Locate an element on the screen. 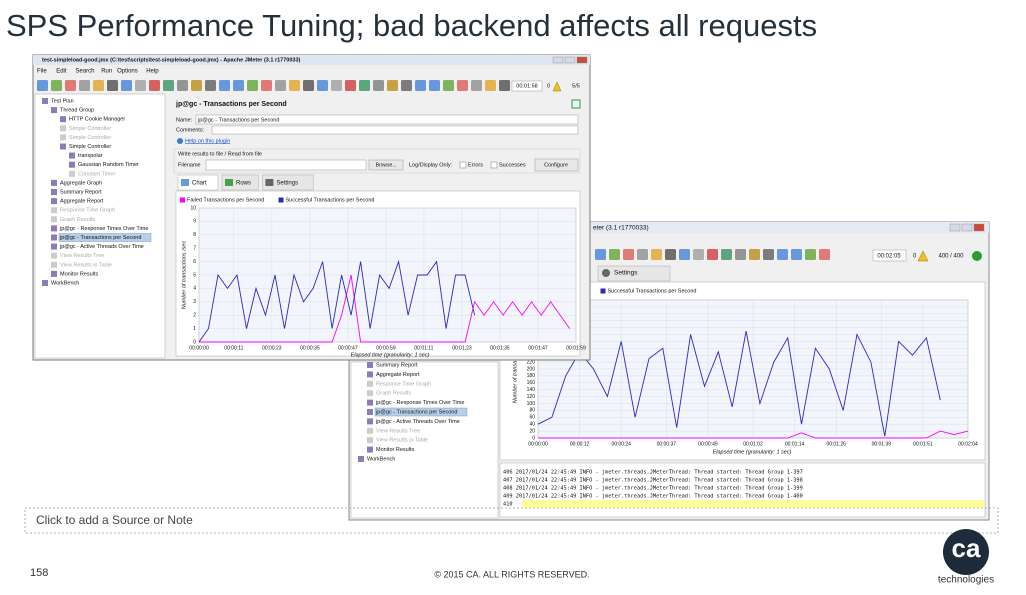  checkbox-label: Errors is located at coordinates (475, 165).